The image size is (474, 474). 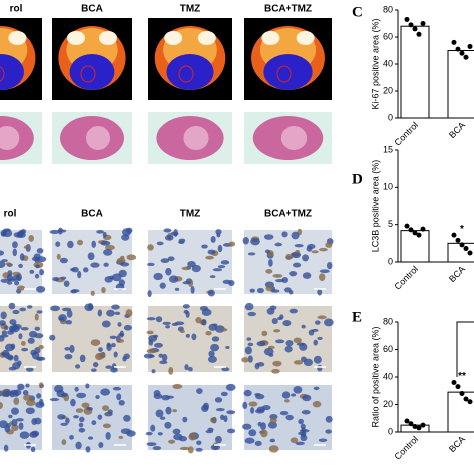 I want to click on panel-letter: D, so click(x=357, y=179).